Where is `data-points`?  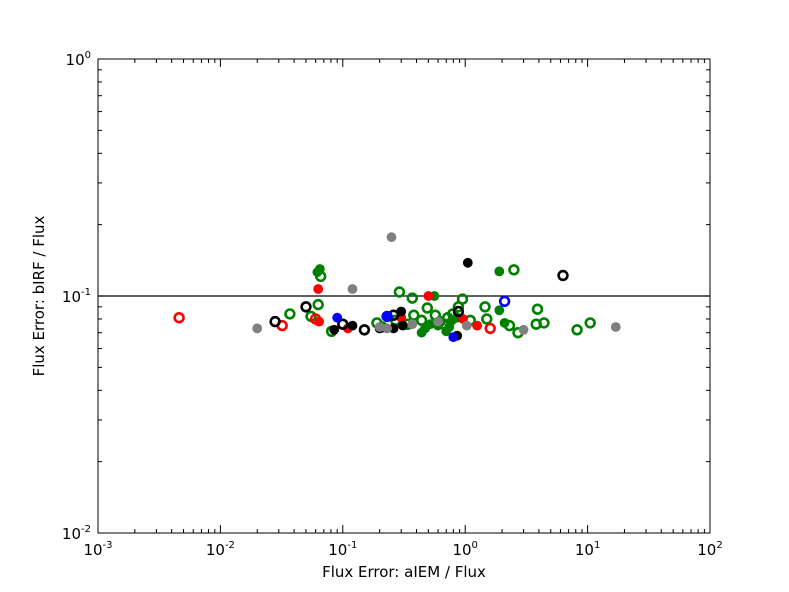
data-points is located at coordinates (397, 287).